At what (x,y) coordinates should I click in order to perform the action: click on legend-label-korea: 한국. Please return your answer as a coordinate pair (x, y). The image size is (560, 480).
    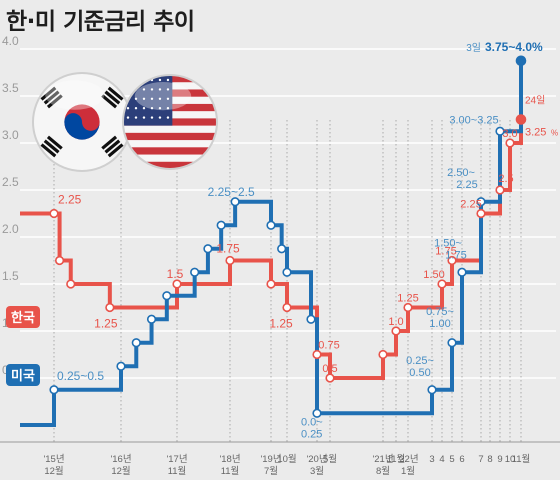
    Looking at the image, I should click on (23, 317).